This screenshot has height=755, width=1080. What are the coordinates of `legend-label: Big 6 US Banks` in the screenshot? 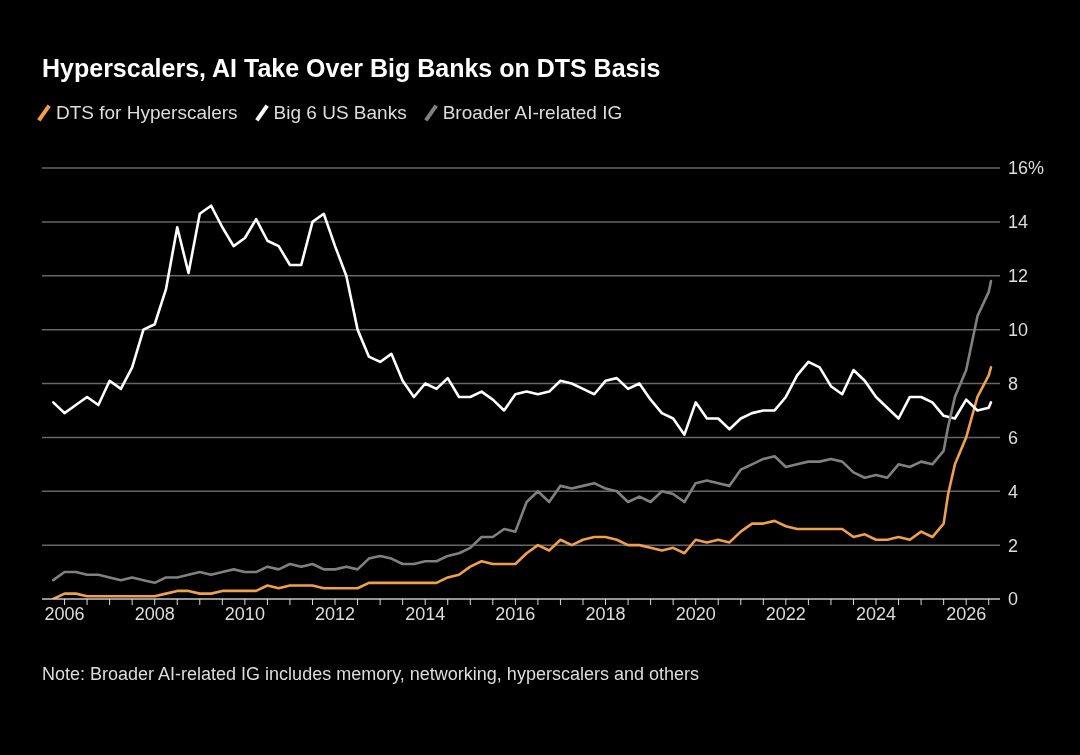 It's located at (339, 113).